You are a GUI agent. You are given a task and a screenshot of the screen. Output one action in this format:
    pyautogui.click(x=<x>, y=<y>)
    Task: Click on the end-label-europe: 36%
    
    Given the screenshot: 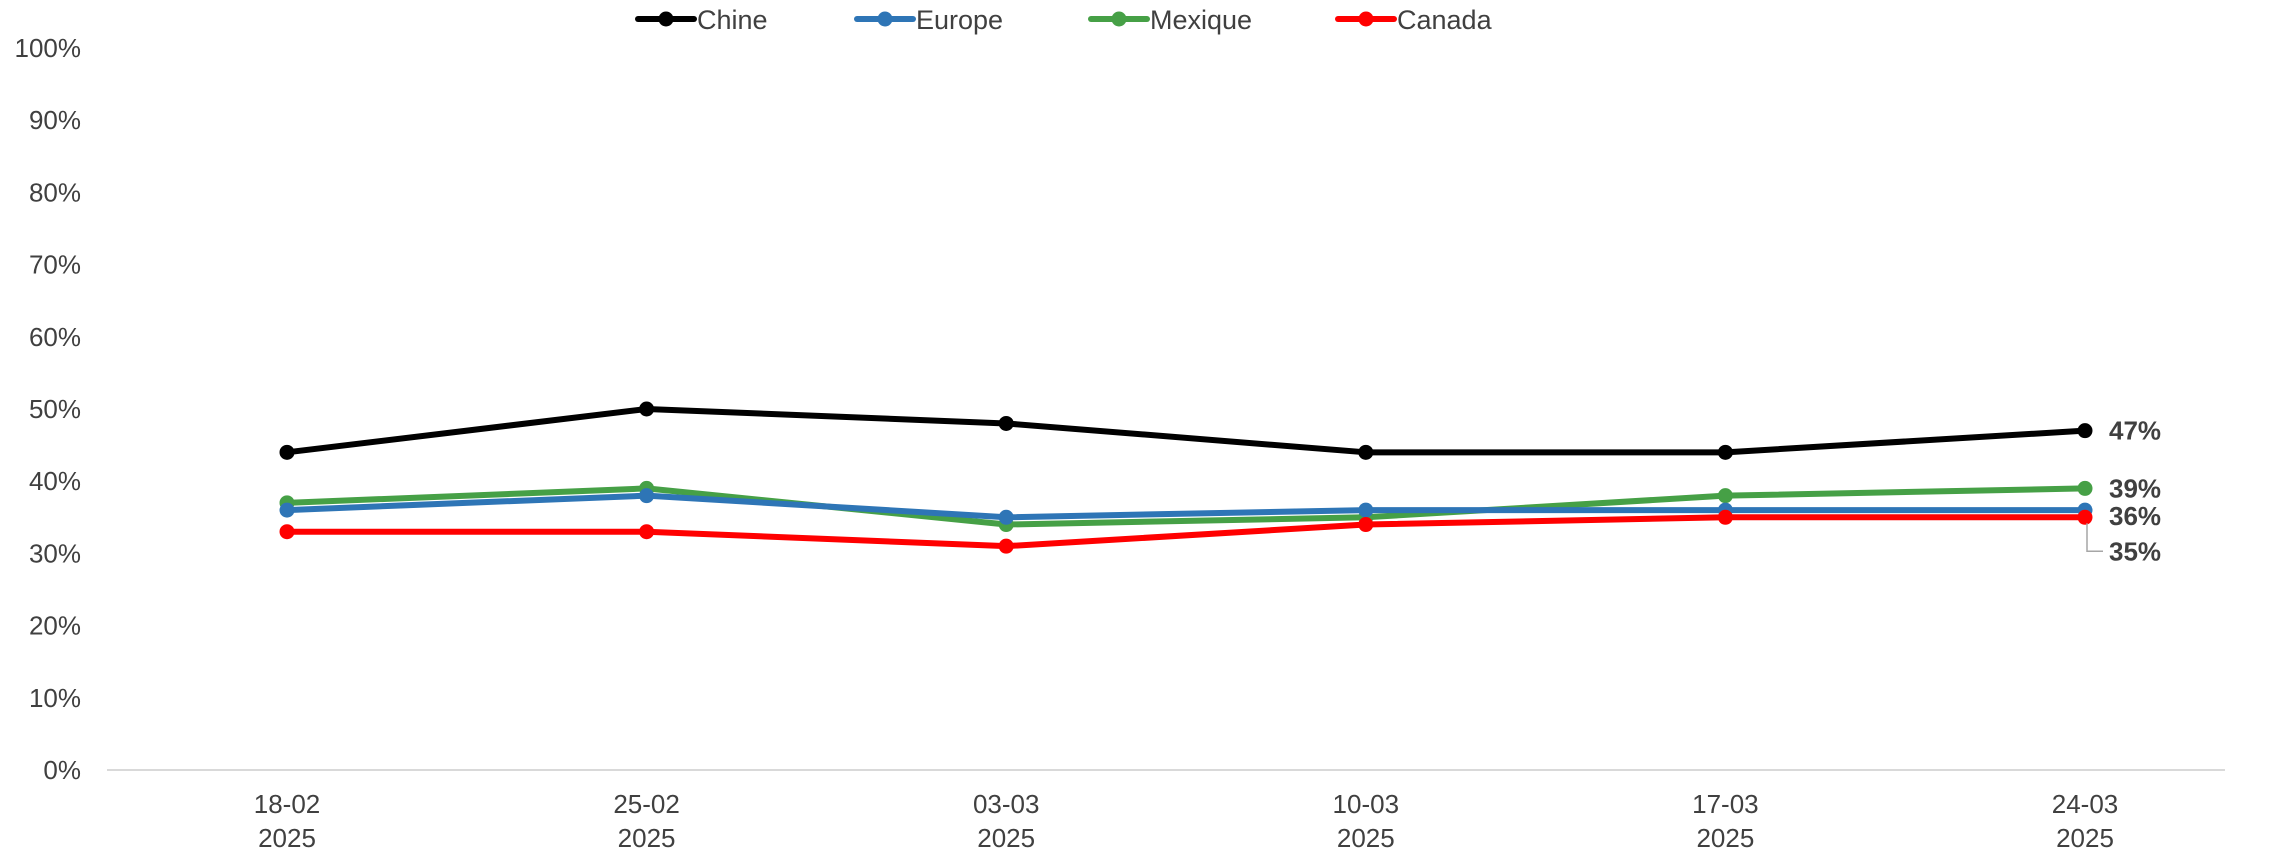 What is the action you would take?
    pyautogui.click(x=2135, y=516)
    